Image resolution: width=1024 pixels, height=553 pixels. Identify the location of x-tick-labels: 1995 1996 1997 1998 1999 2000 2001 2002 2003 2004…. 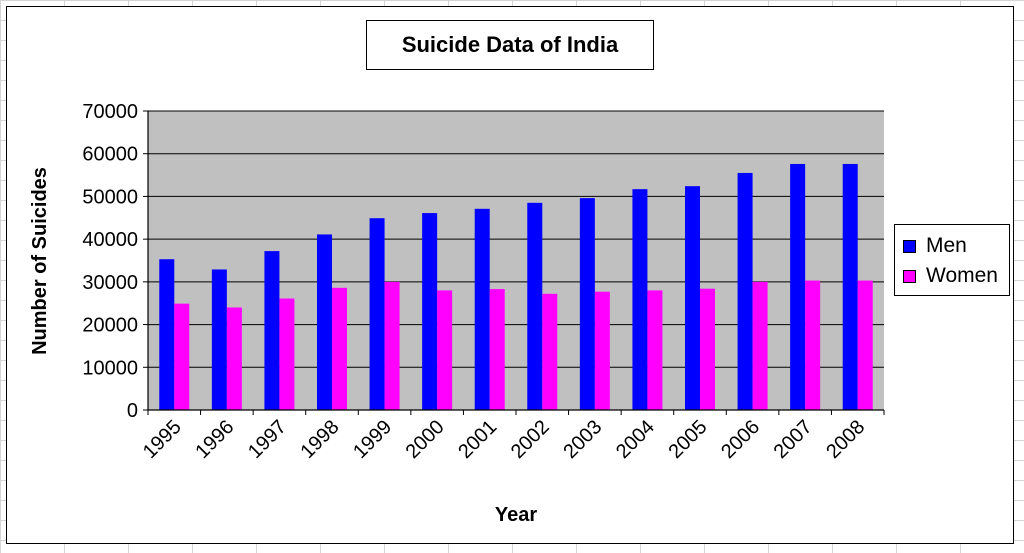
(504, 439).